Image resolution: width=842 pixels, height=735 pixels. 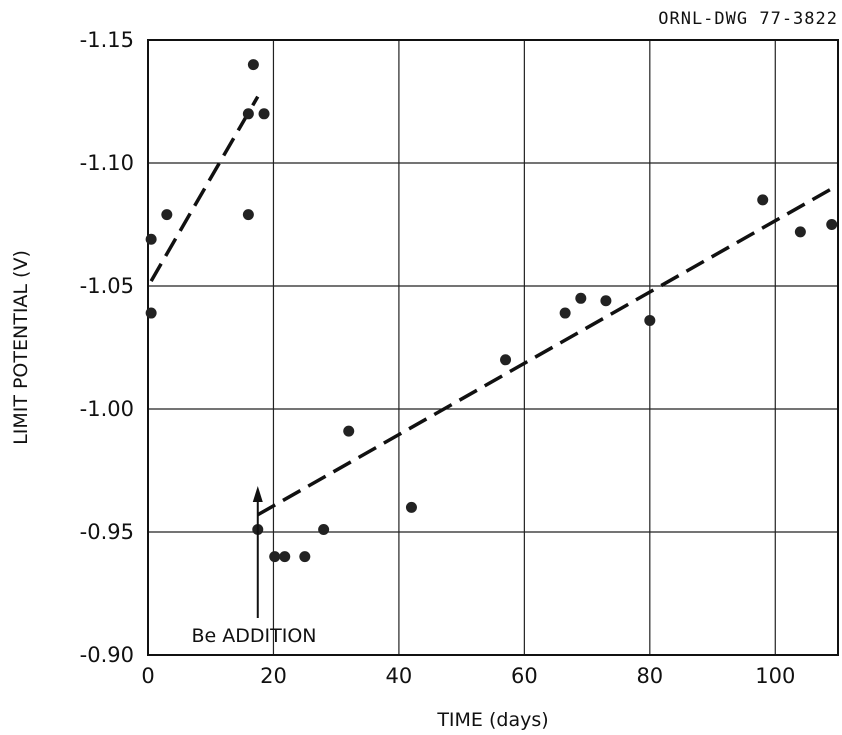 I want to click on x-tick-label: 60, so click(x=524, y=676).